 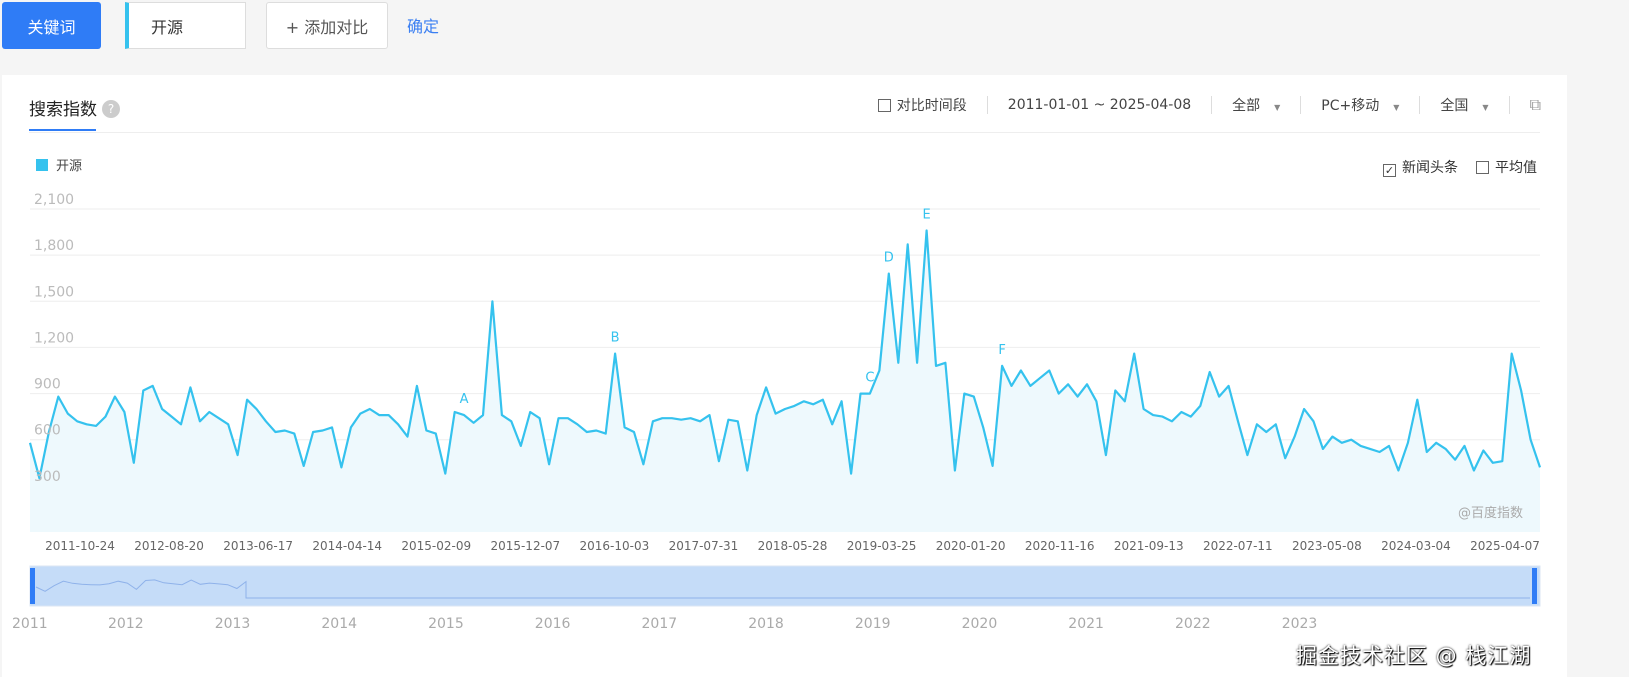 I want to click on navigator-year-label: 2017, so click(x=660, y=624).